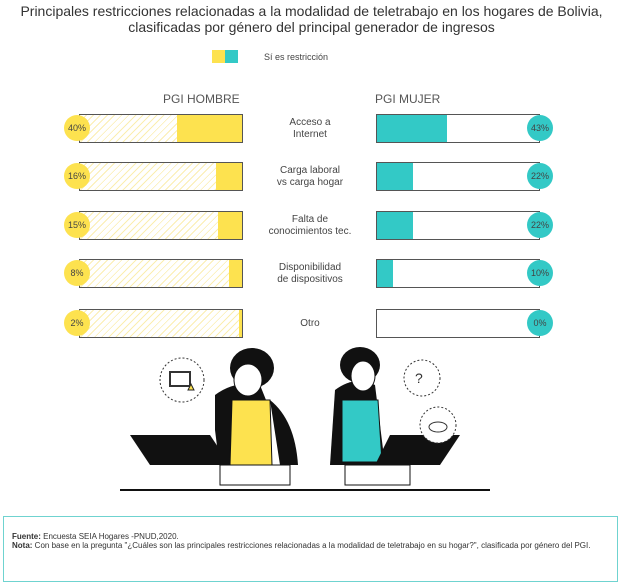 The width and height of the screenshot is (623, 587). Describe the element at coordinates (77, 225) in the screenshot. I see `value-label-hombre: 15%` at that location.